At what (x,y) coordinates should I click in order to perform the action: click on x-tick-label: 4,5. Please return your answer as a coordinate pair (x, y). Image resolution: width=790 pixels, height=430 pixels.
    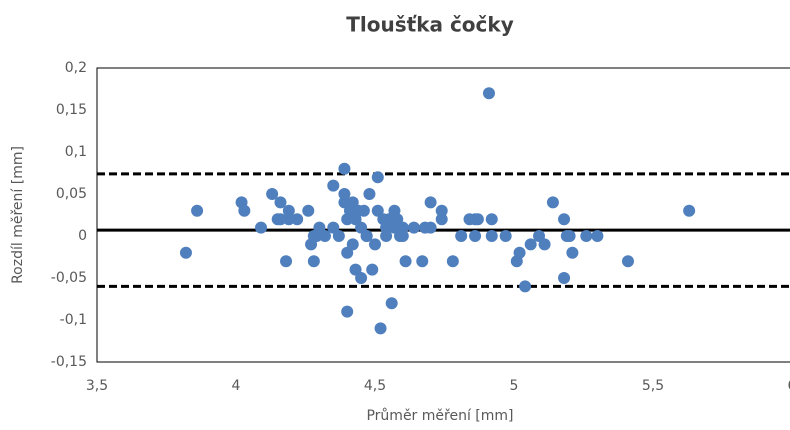
    Looking at the image, I should click on (375, 386).